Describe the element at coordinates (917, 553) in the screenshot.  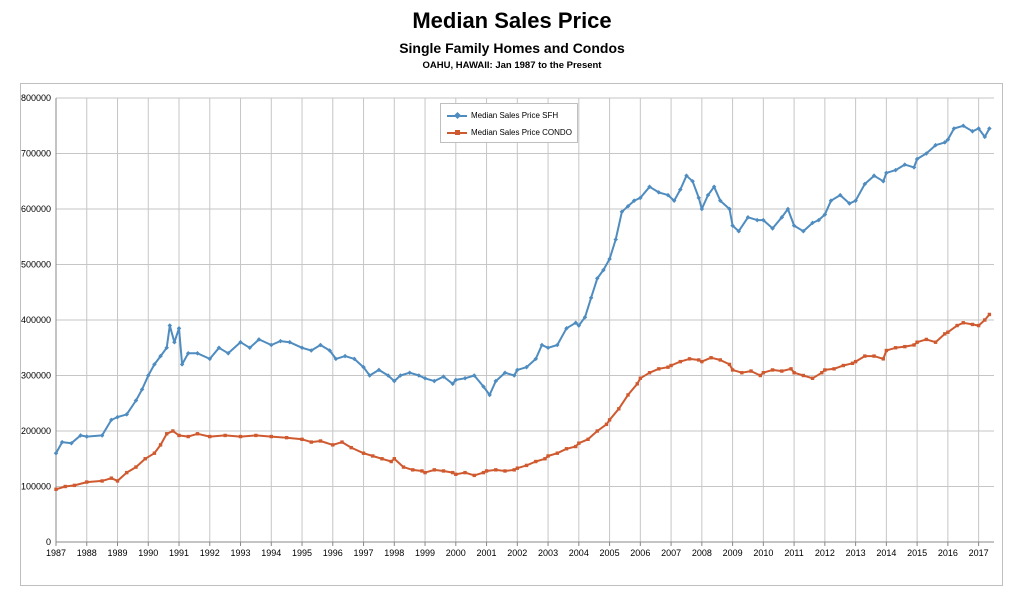
I see `x-tick-label: 2015` at that location.